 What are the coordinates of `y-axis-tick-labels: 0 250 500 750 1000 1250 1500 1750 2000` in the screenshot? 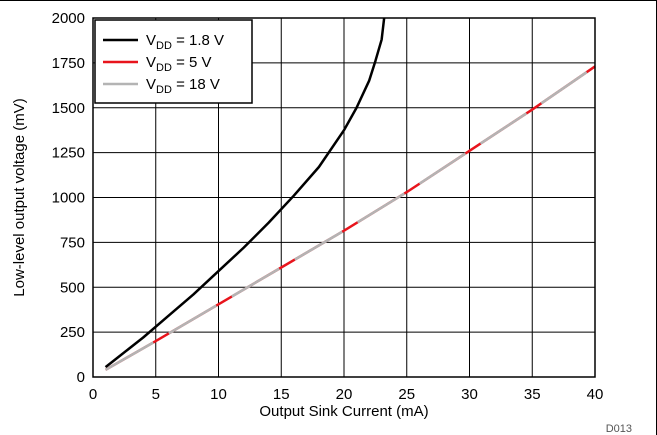 It's located at (68, 198).